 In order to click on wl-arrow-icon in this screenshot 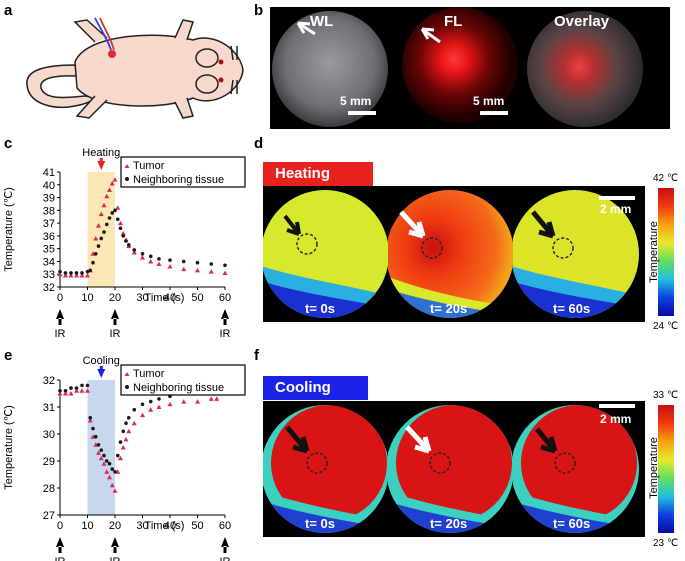, I will do `click(306, 28)`.